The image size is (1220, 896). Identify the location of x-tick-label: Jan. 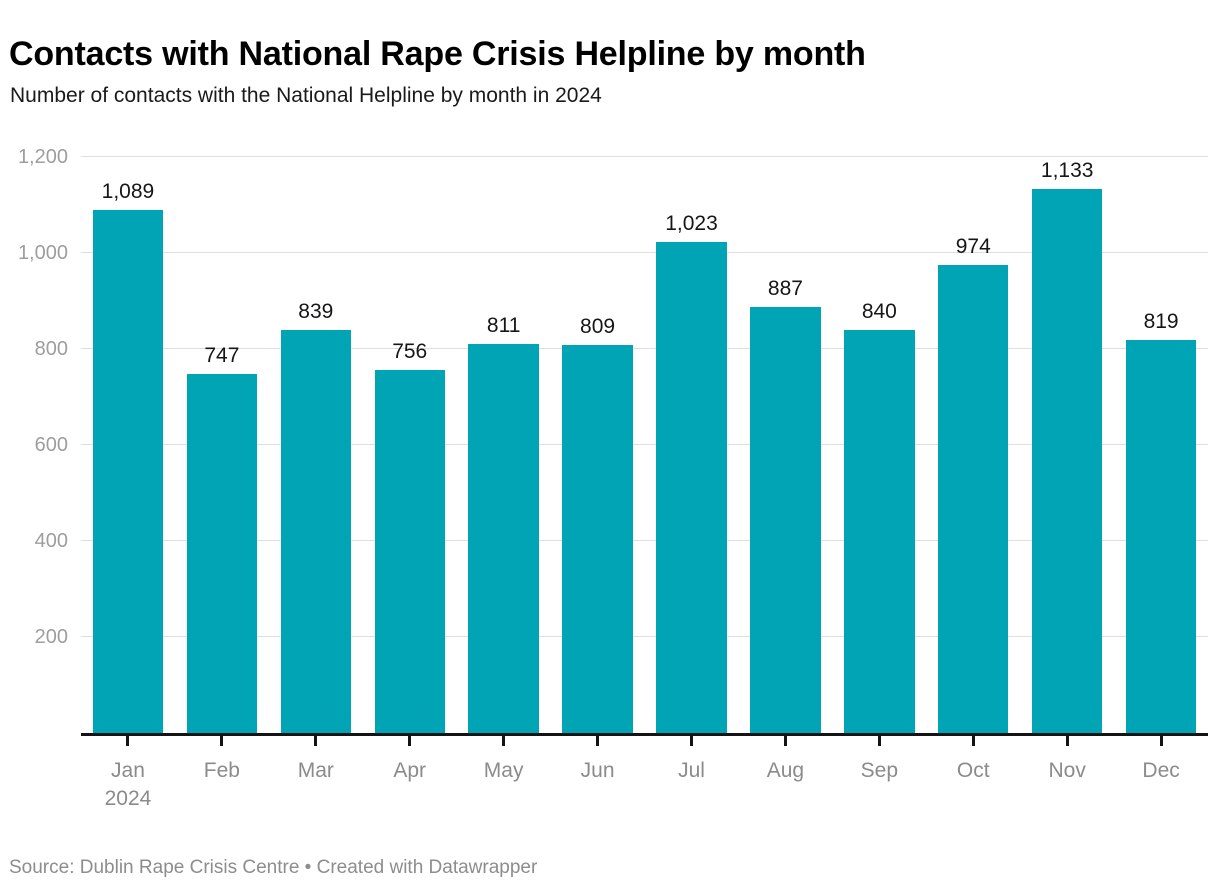
(128, 770).